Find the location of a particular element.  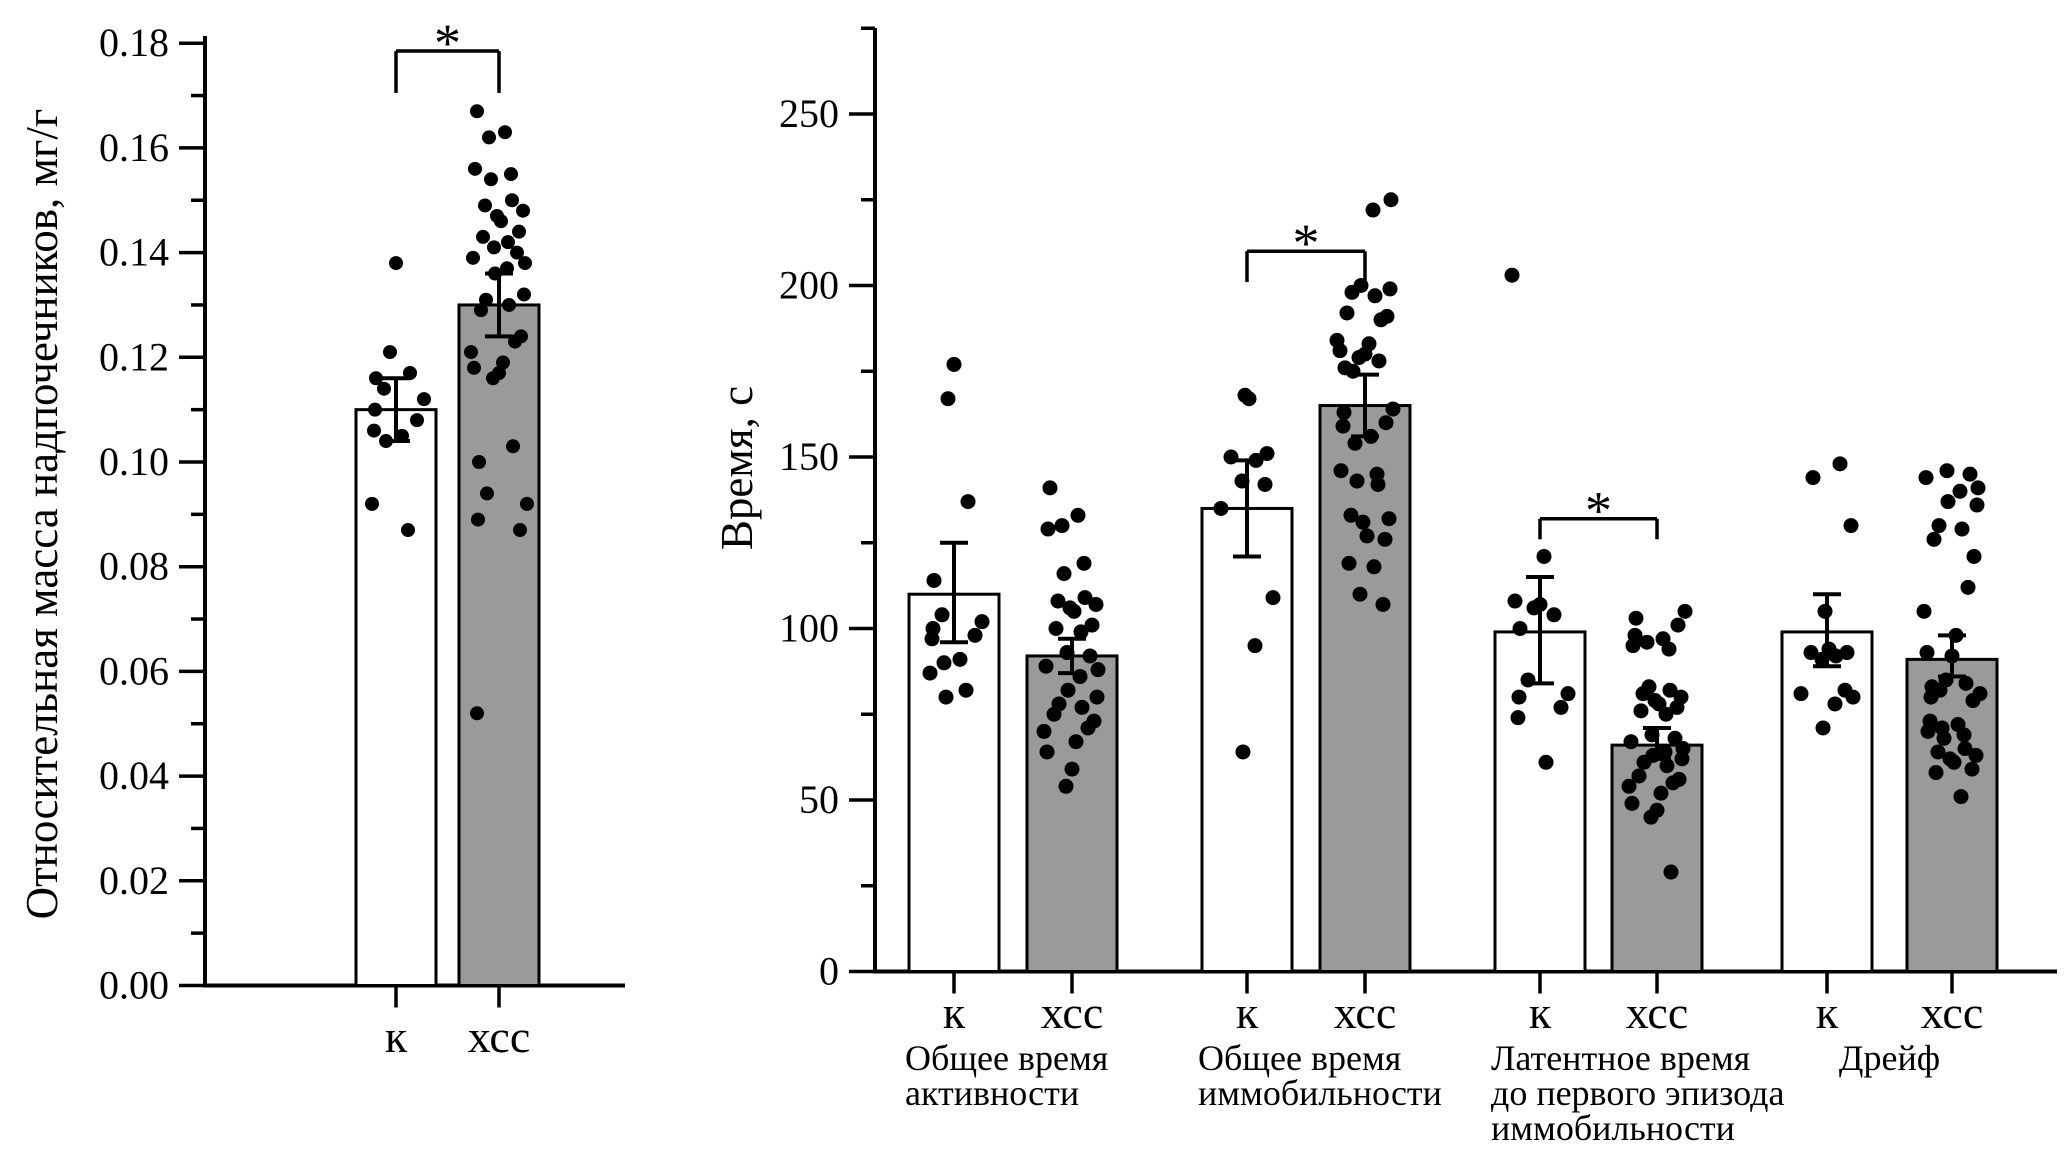

group-caption-line: Общее время is located at coordinates (1299, 1058).